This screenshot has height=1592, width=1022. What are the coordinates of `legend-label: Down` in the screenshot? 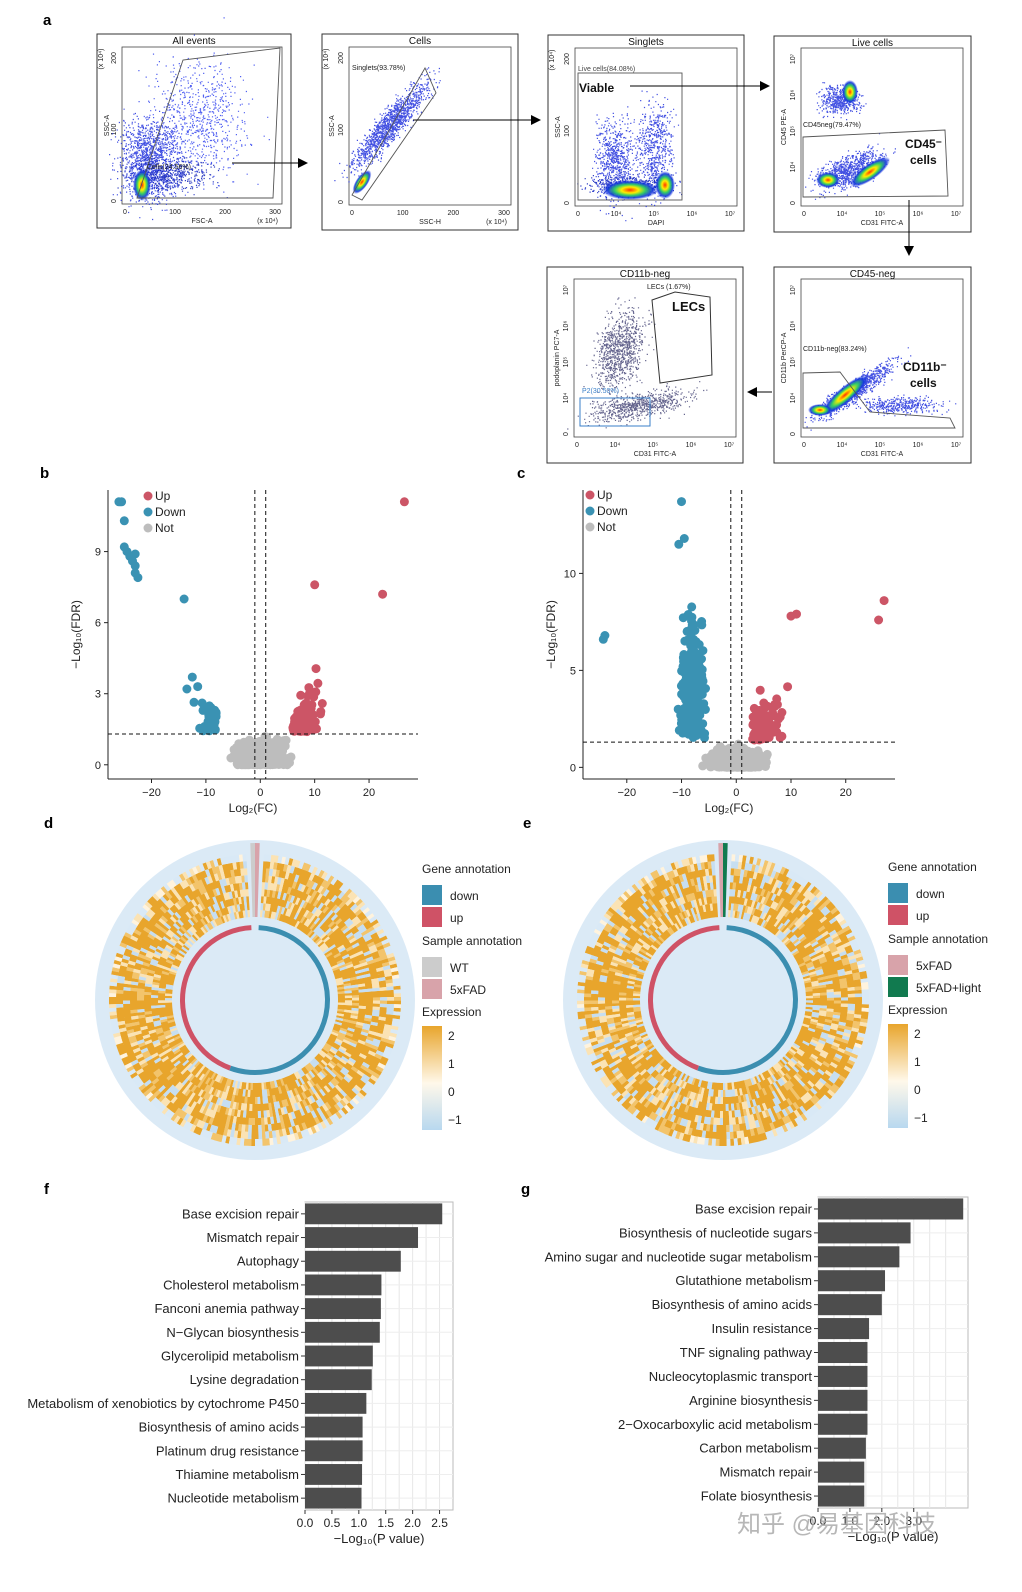 It's located at (170, 512).